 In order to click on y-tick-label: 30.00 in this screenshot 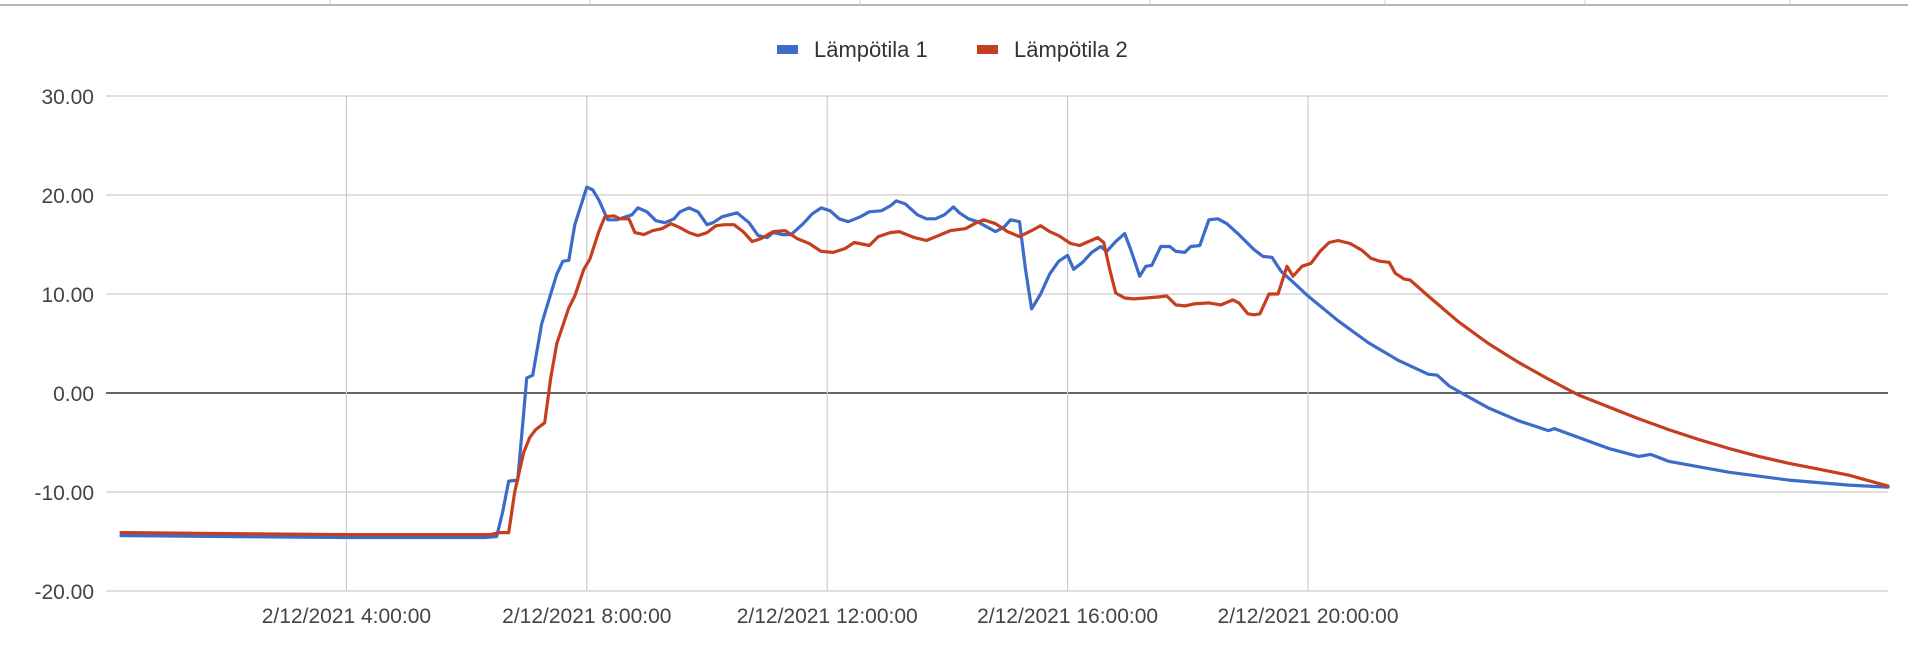, I will do `click(67, 97)`.